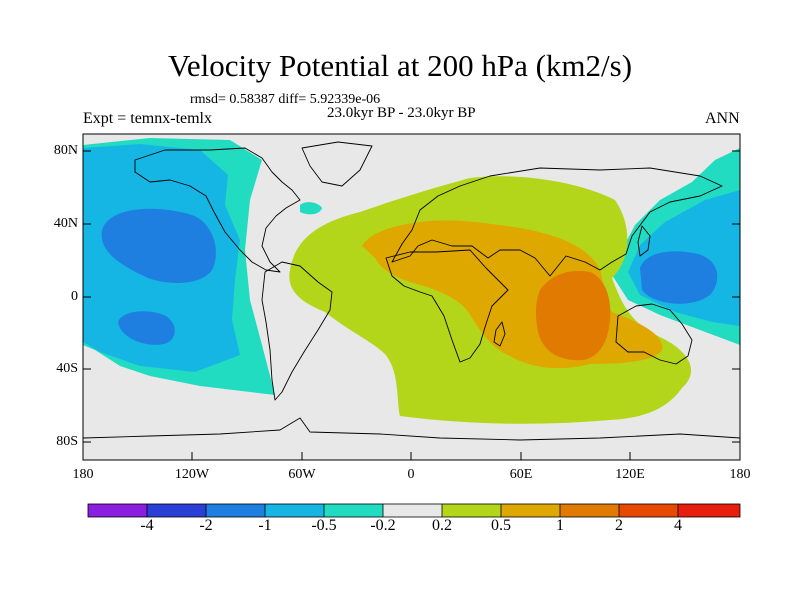 The height and width of the screenshot is (600, 800). I want to click on colorbar-label: 4, so click(678, 525).